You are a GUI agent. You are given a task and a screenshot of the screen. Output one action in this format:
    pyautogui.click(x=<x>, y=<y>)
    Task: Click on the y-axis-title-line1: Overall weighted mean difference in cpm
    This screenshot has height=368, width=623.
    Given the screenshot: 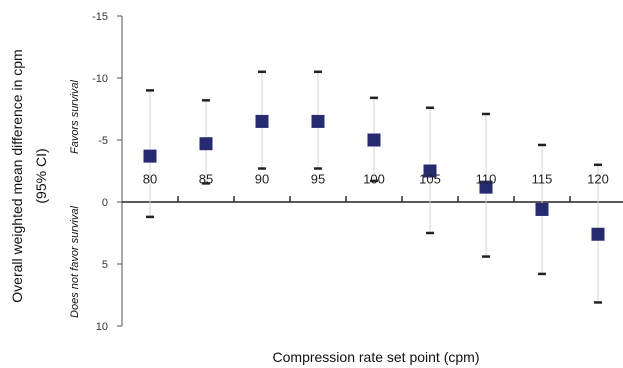 What is the action you would take?
    pyautogui.click(x=17, y=175)
    